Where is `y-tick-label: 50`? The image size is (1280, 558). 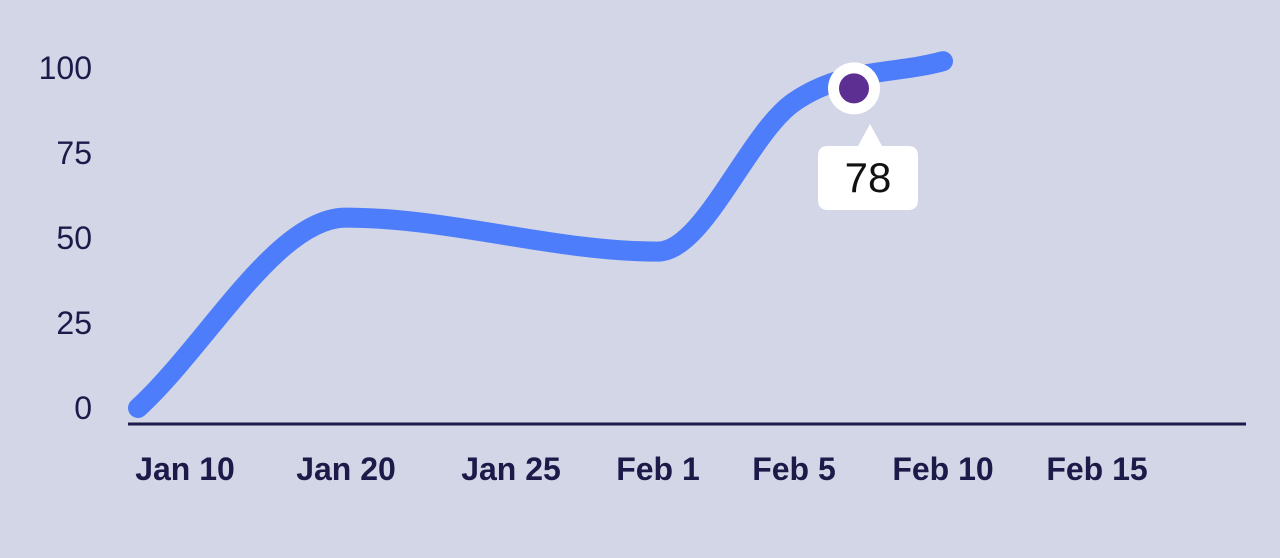 y-tick-label: 50 is located at coordinates (74, 238).